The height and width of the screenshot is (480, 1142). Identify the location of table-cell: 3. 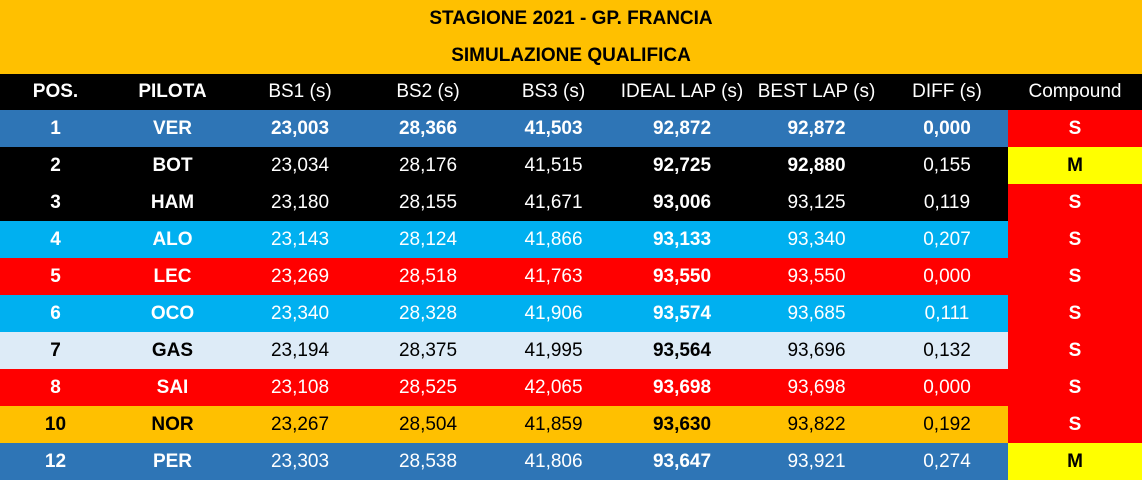
(55, 202).